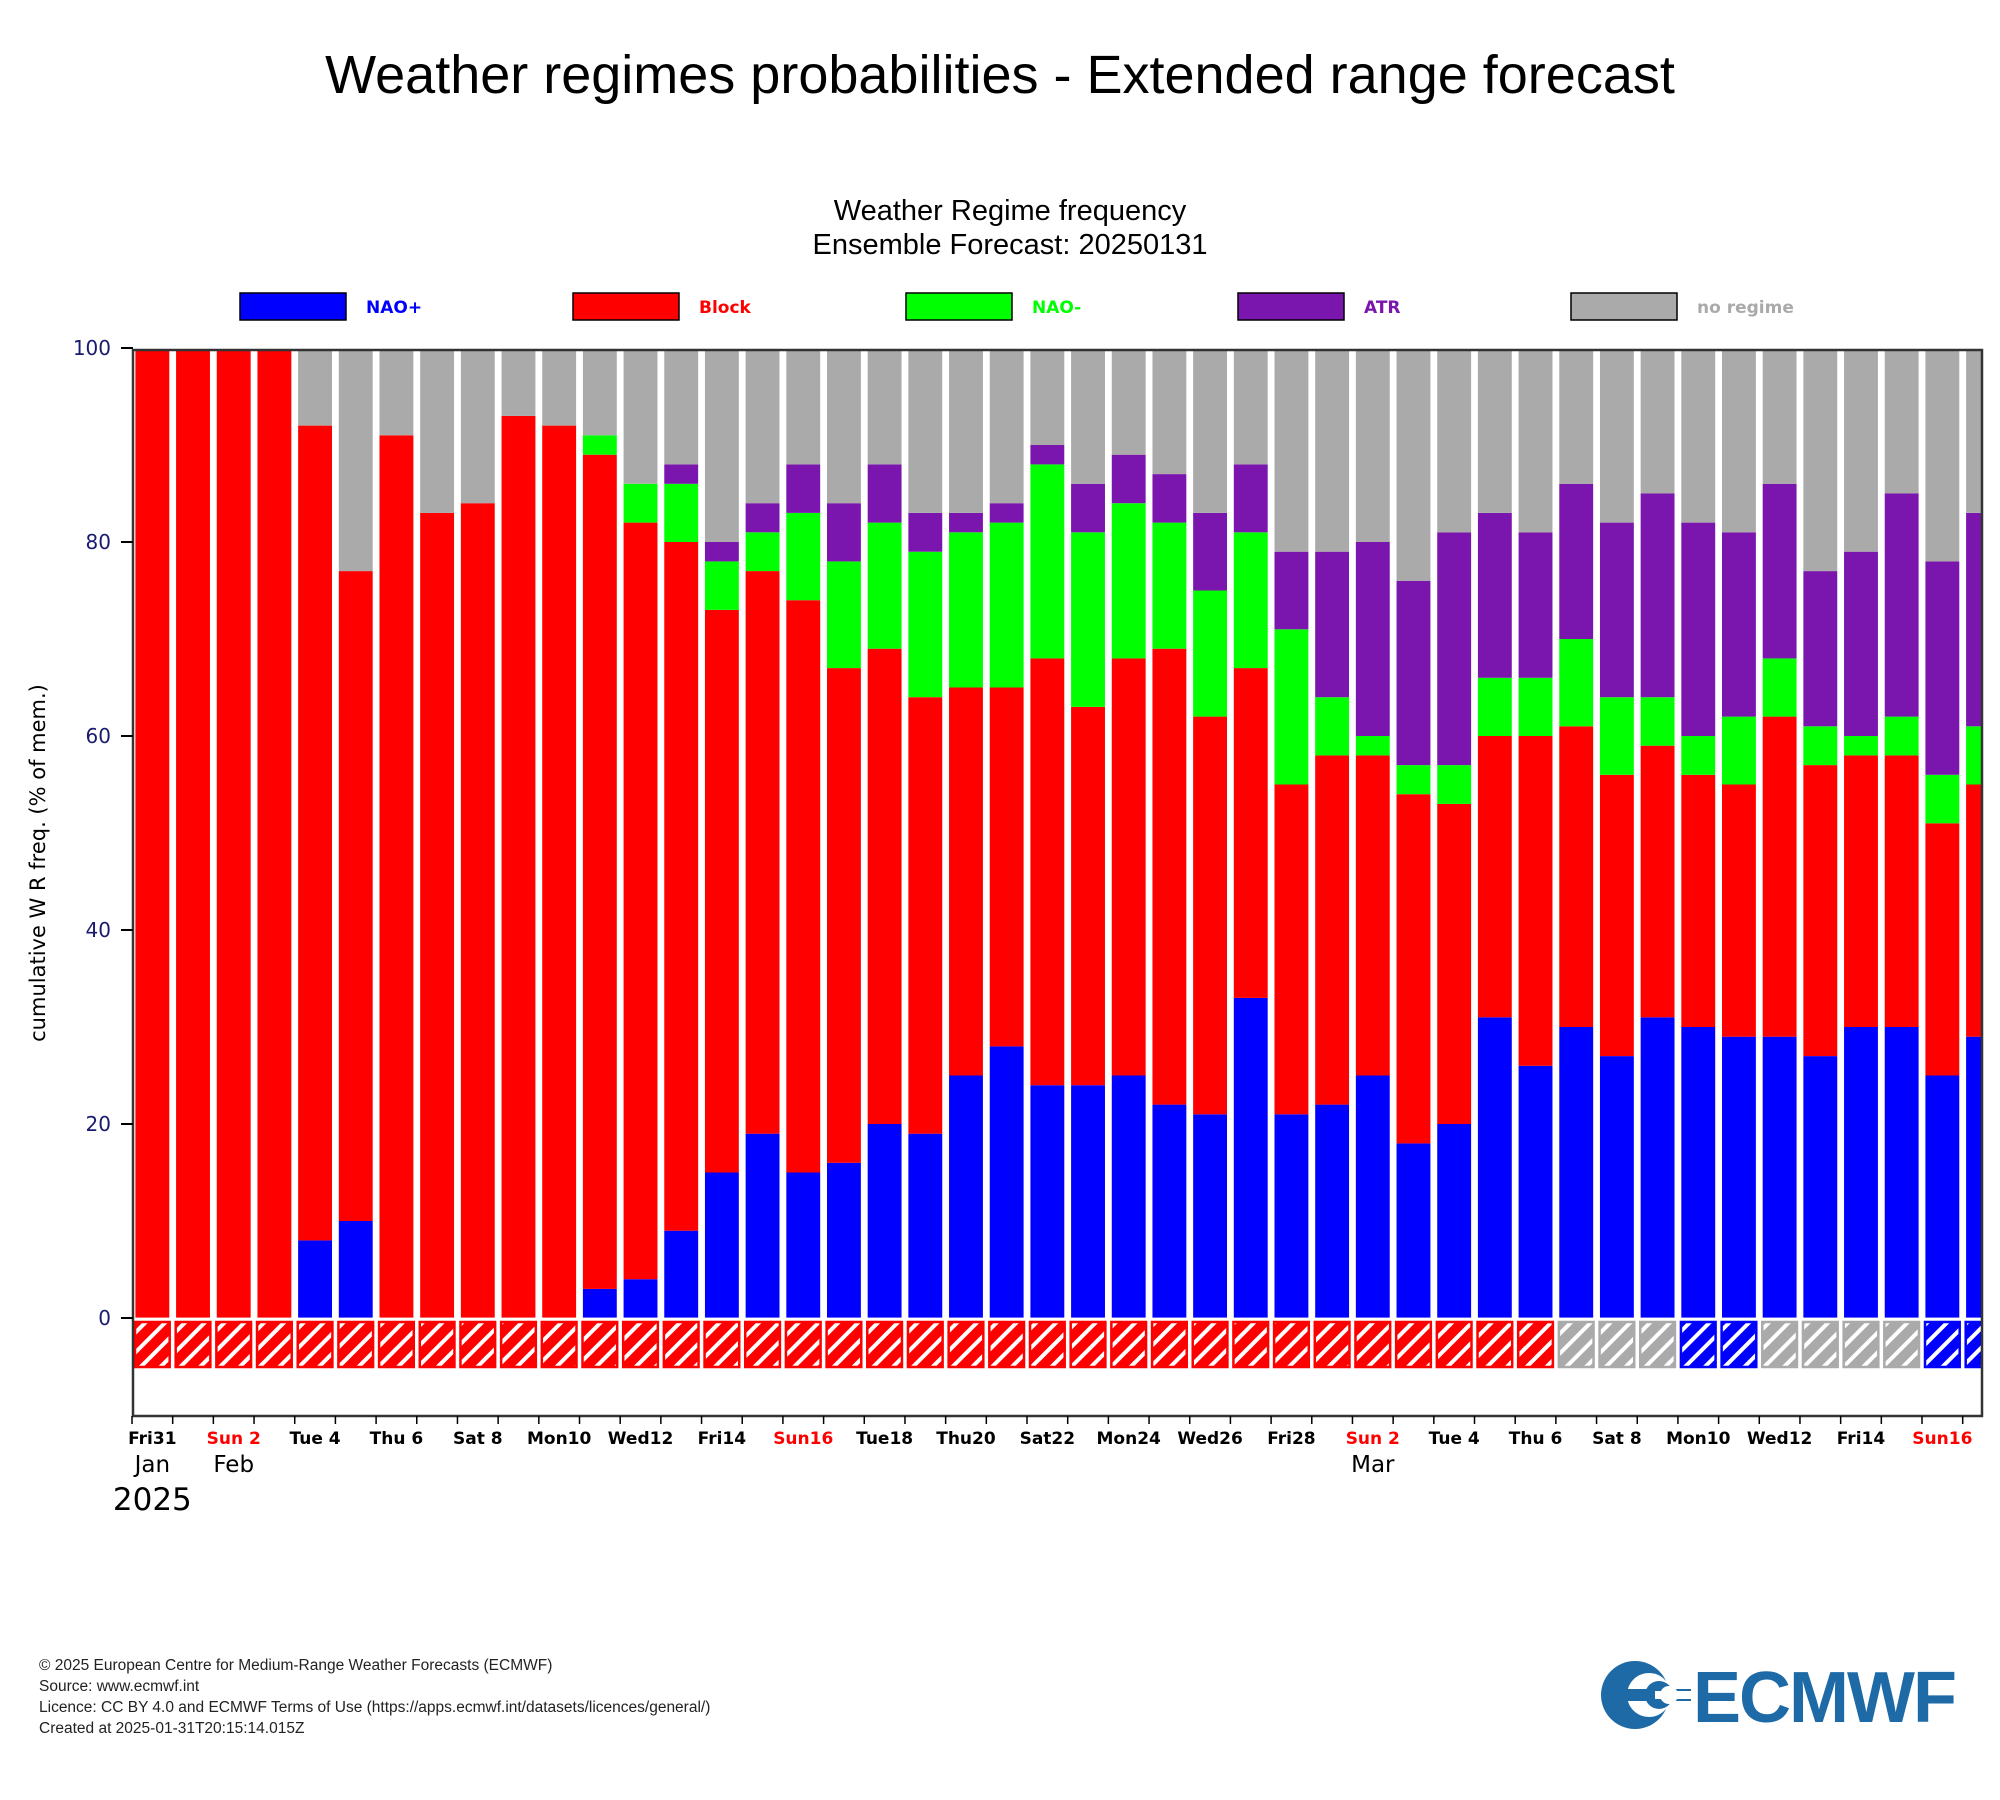 The height and width of the screenshot is (1800, 2000). What do you see at coordinates (315, 1279) in the screenshot?
I see `bar-nao--4` at bounding box center [315, 1279].